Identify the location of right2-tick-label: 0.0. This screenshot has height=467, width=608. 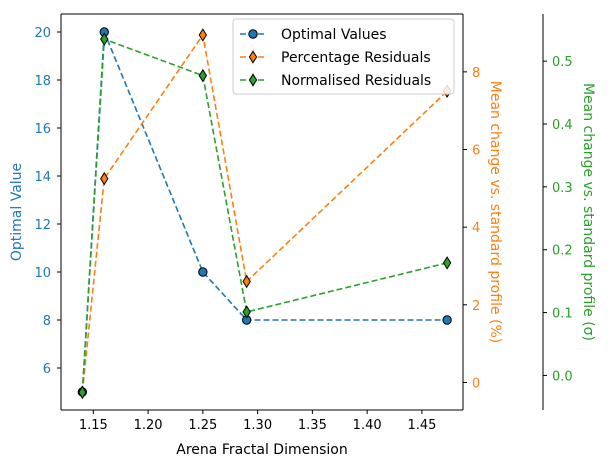
(562, 376).